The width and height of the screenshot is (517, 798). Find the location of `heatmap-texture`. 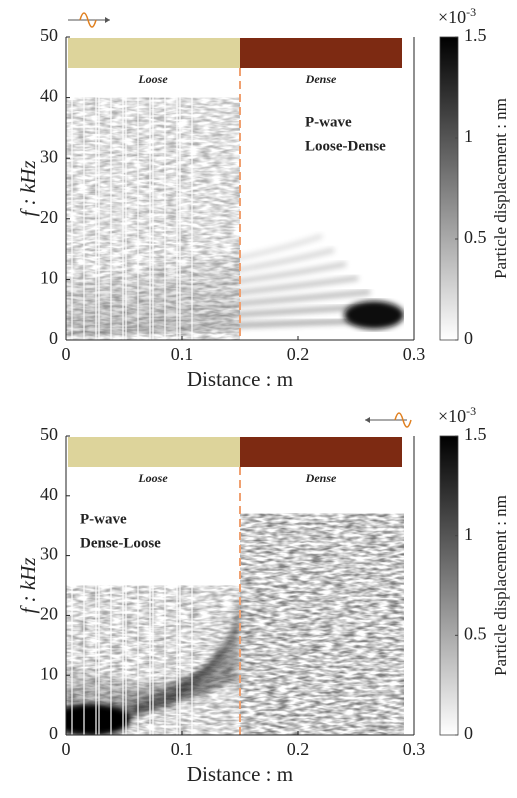

heatmap-texture is located at coordinates (322, 624).